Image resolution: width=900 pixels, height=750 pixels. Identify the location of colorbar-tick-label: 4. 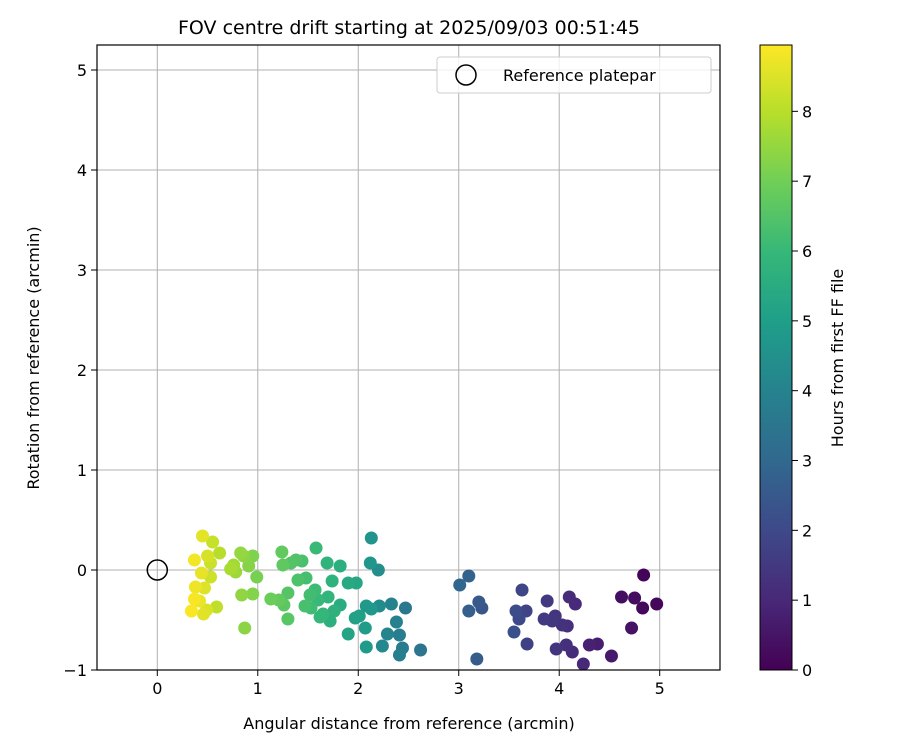
(807, 391).